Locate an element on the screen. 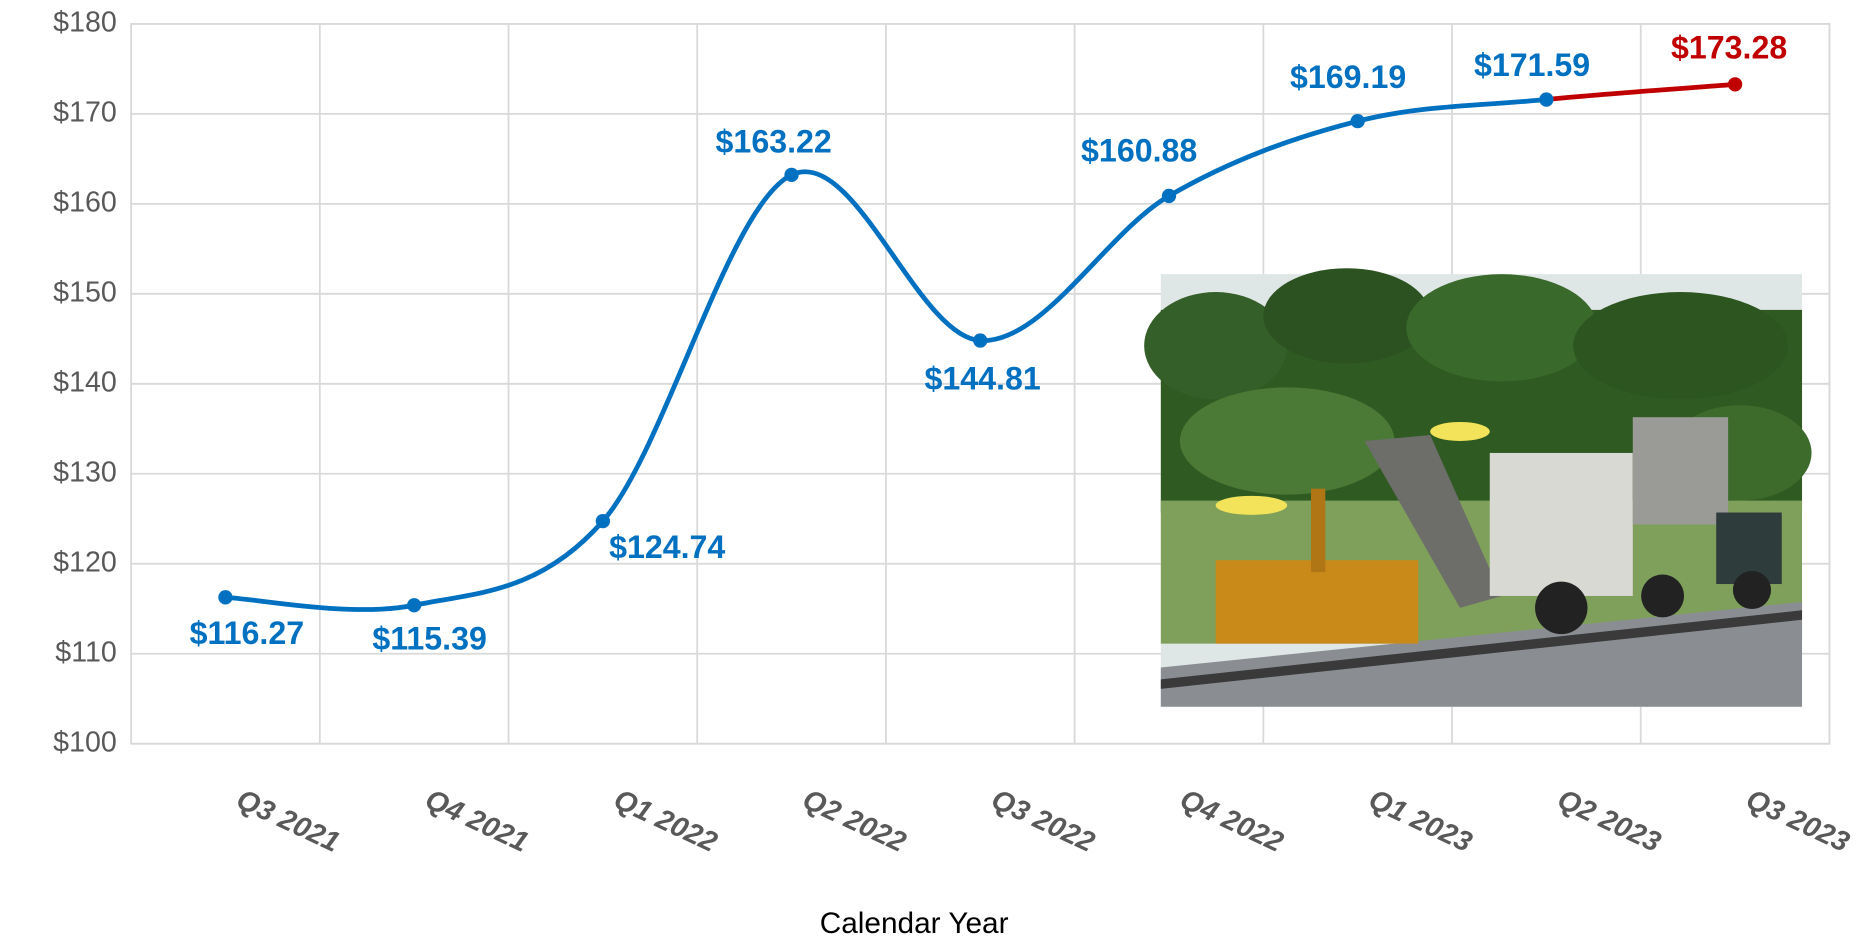 The width and height of the screenshot is (1864, 944). data-label: $115.39 is located at coordinates (429, 639).